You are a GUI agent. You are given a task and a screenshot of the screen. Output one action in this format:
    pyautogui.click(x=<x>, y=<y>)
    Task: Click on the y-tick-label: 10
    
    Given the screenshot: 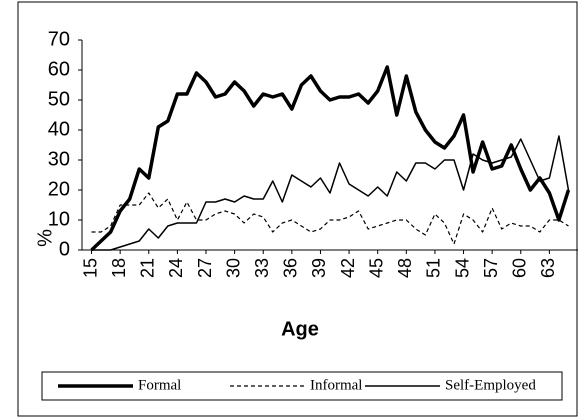 What is the action you would take?
    pyautogui.click(x=59, y=219)
    